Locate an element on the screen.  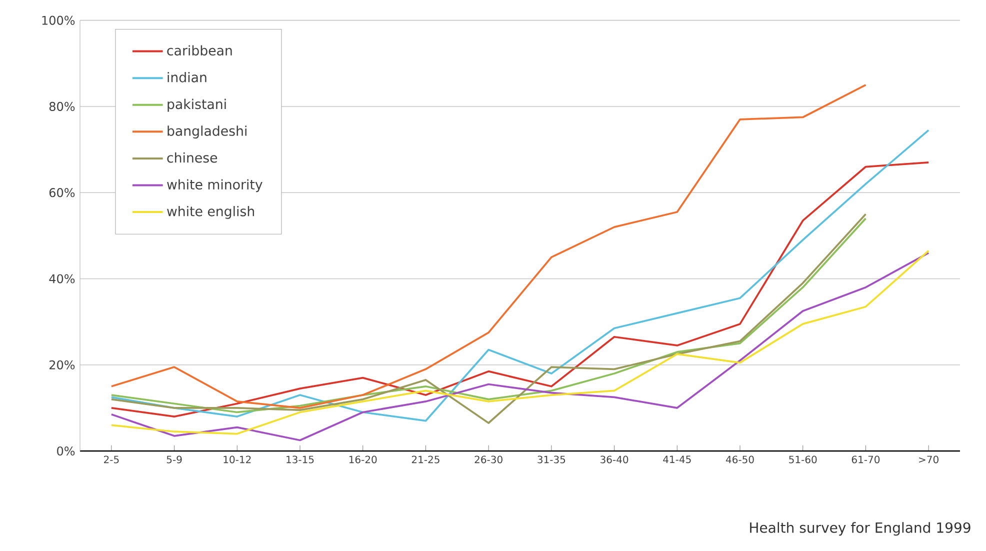
x-tick-label: 21-25 is located at coordinates (426, 460).